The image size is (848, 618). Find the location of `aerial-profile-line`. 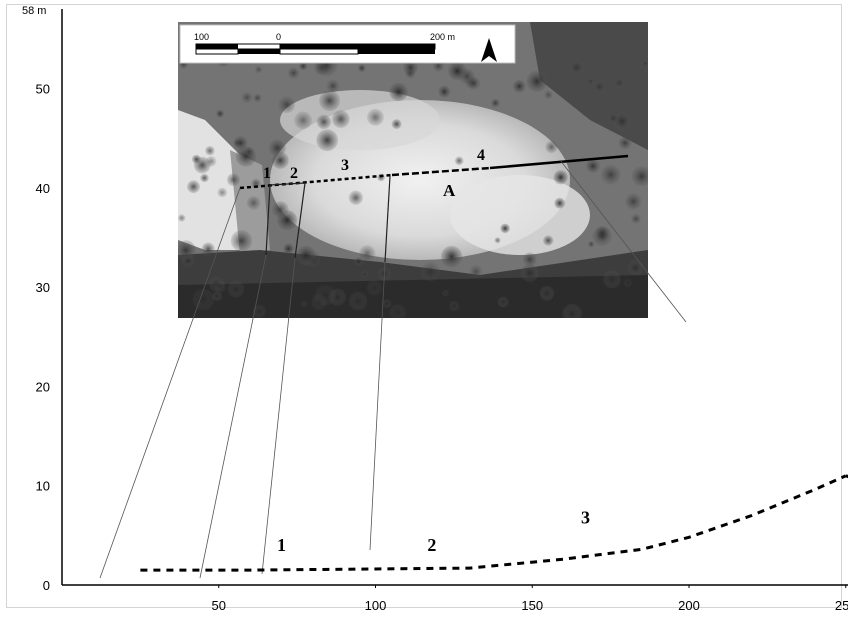

aerial-profile-line is located at coordinates (434, 208).